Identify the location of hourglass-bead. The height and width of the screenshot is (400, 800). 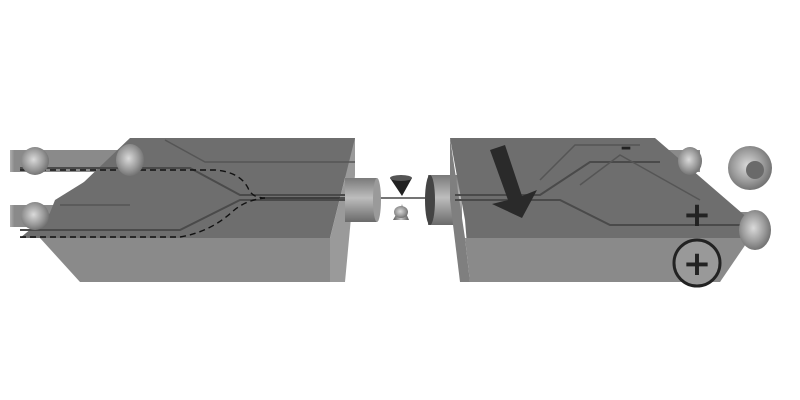
(401, 197).